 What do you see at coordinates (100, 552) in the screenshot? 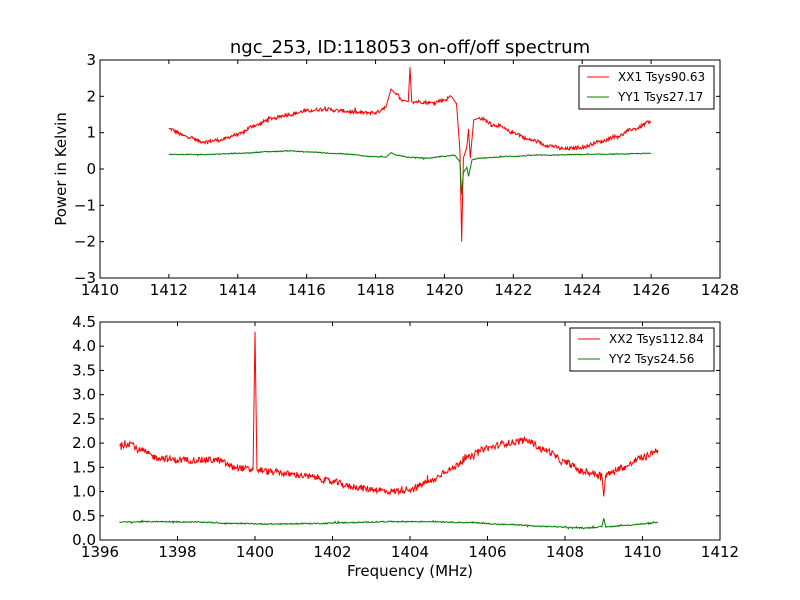
I see `x-tick-label: 1396` at bounding box center [100, 552].